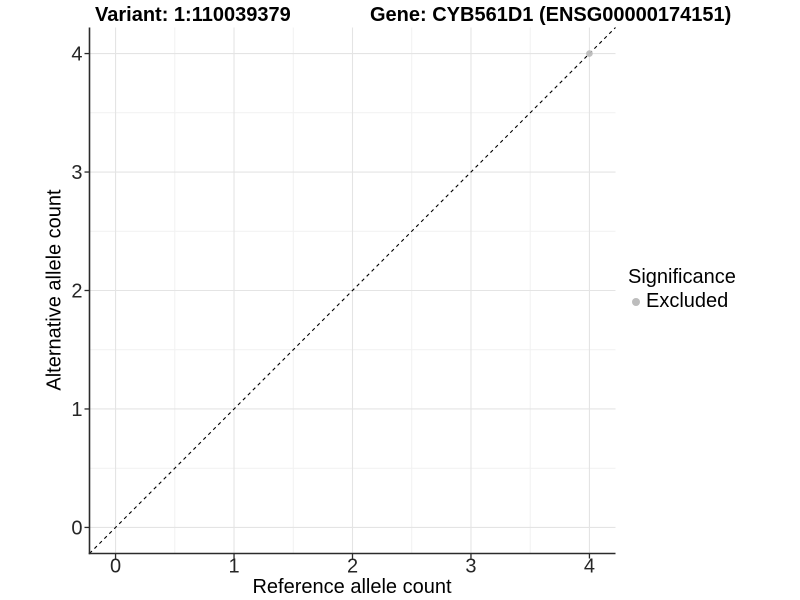 The width and height of the screenshot is (800, 600). What do you see at coordinates (682, 277) in the screenshot?
I see `legend-title: Significance` at bounding box center [682, 277].